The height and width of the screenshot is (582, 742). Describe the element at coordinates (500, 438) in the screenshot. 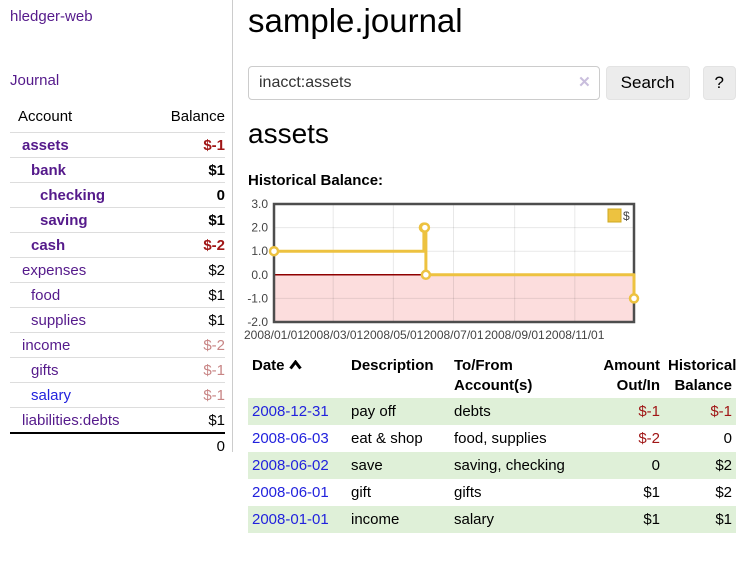

I see `transaction-accounts: food, supplies` at that location.